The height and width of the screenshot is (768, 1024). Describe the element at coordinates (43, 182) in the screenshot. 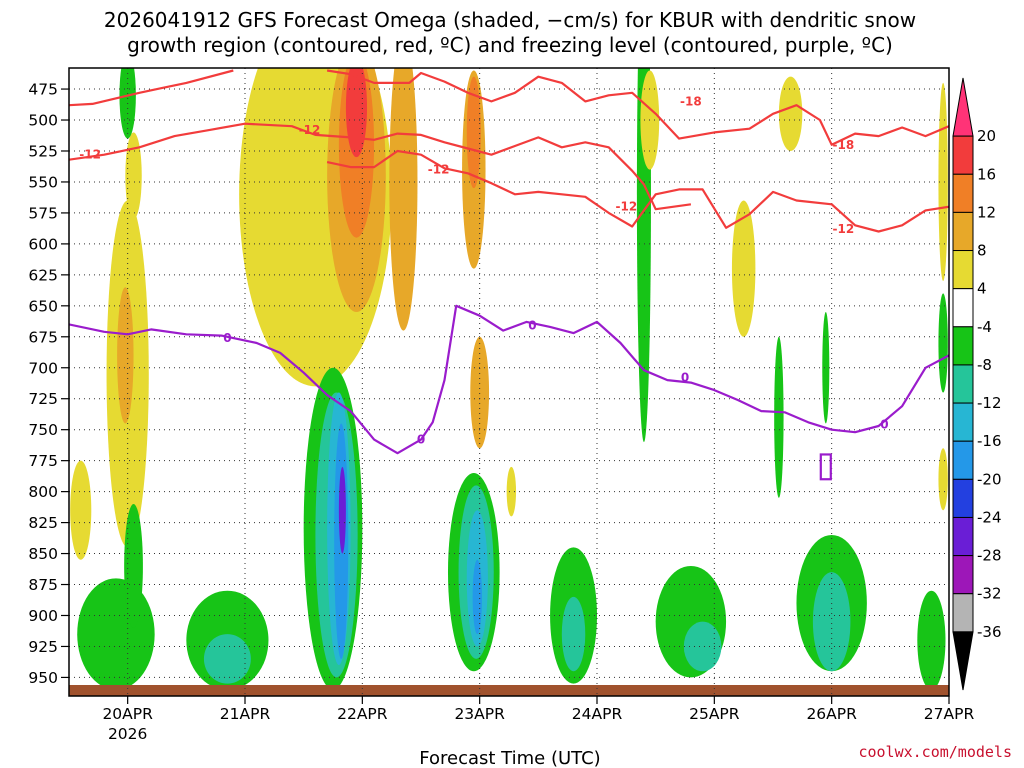

I see `y-tick-label-550: 550` at that location.